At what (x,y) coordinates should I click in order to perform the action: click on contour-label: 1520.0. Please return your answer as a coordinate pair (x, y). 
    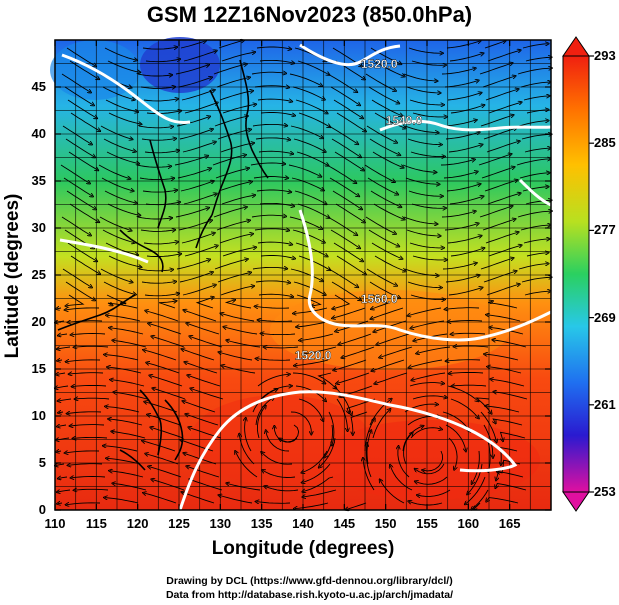
    Looking at the image, I should click on (379, 64).